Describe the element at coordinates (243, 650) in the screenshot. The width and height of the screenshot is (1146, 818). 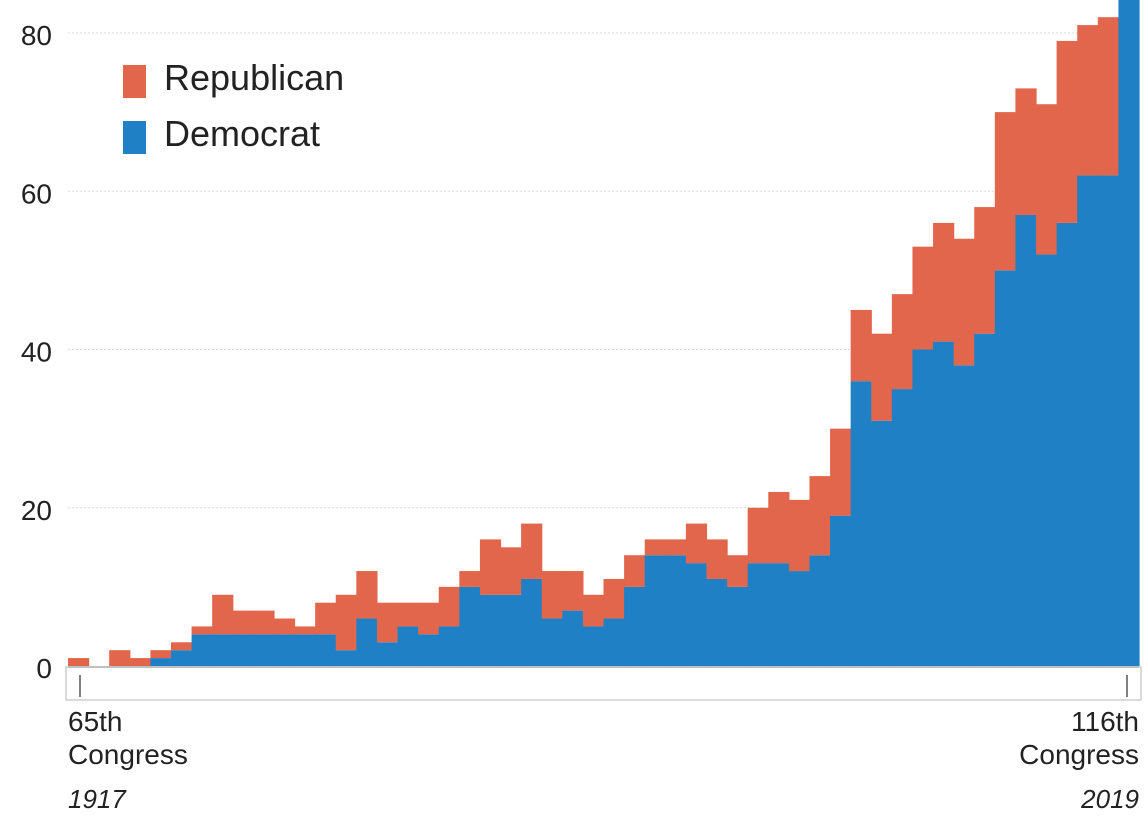
I see `bar-democrat-73rd` at that location.